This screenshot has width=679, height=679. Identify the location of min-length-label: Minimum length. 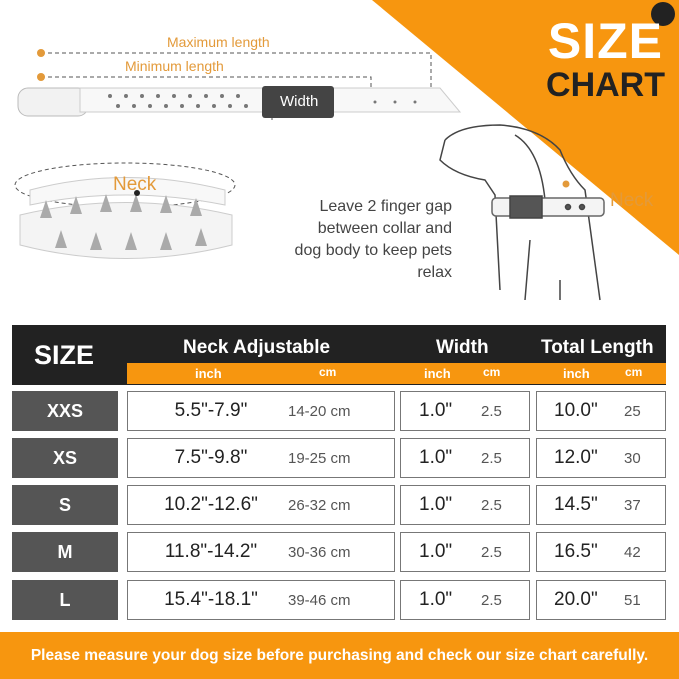
(174, 66).